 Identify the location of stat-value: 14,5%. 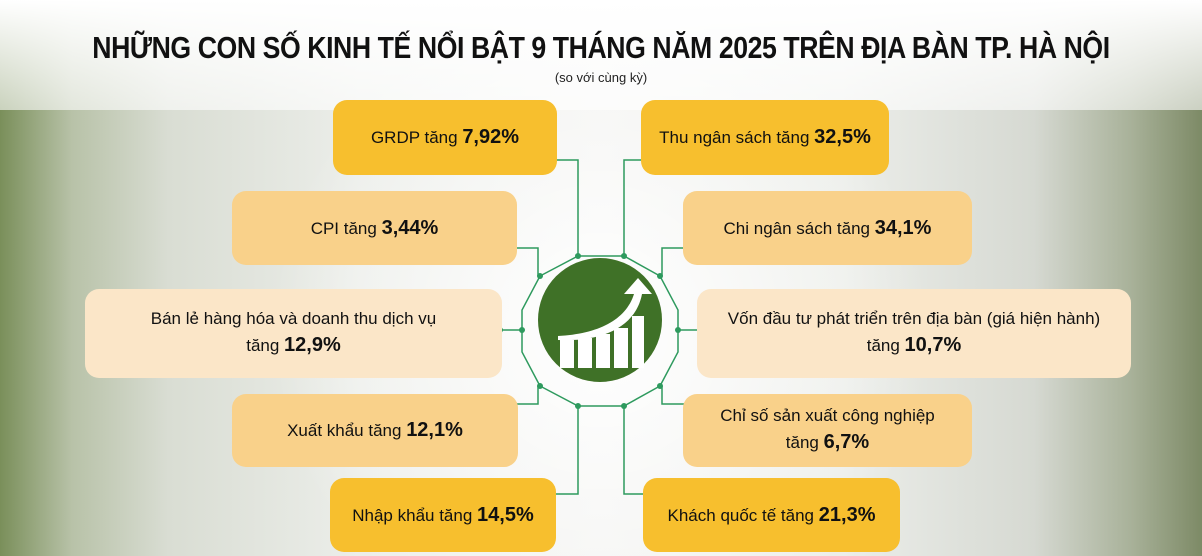
(505, 514).